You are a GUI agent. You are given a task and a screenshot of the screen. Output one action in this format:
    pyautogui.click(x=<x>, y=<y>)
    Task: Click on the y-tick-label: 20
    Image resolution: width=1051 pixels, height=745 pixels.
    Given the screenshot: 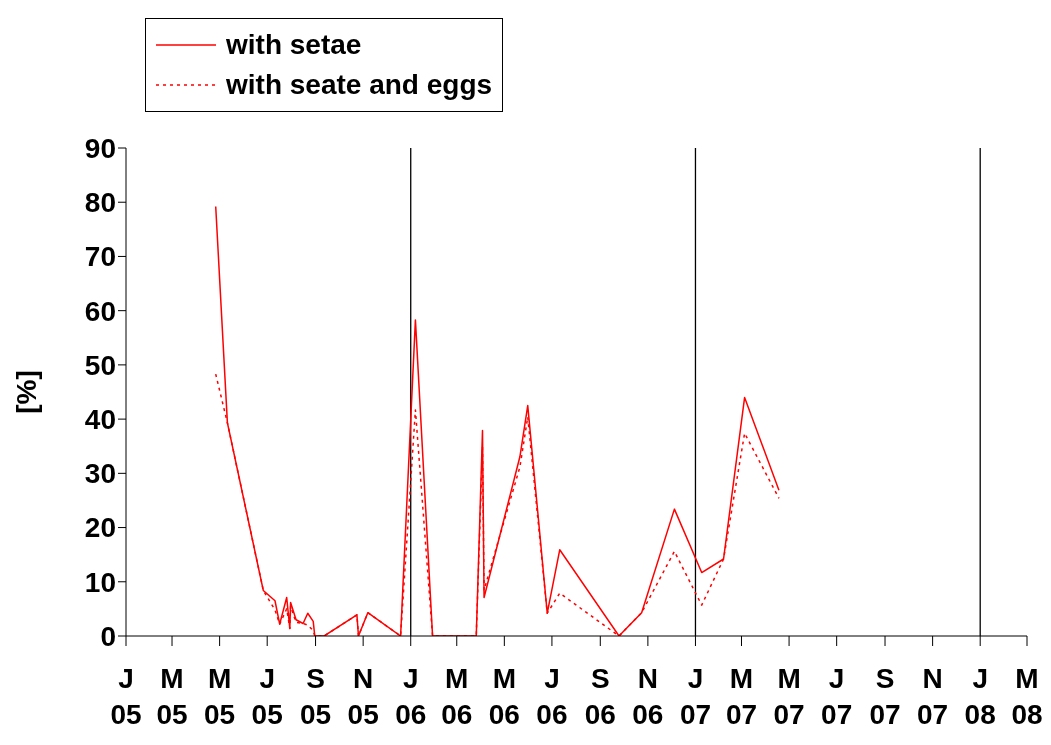 What is the action you would take?
    pyautogui.click(x=100, y=528)
    